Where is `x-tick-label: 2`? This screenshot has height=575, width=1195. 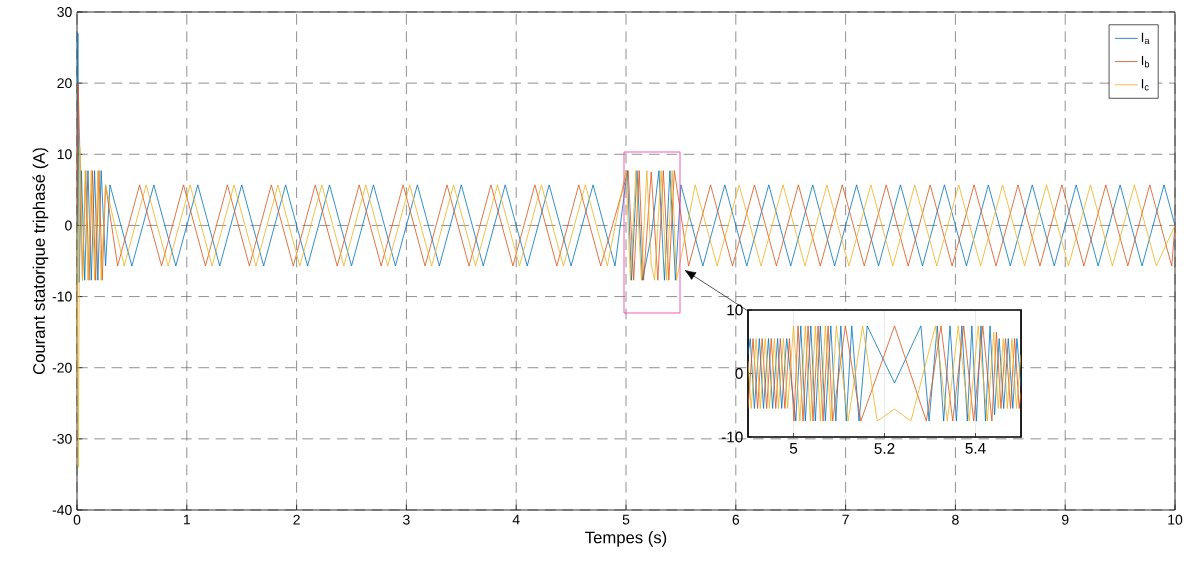 x-tick-label: 2 is located at coordinates (296, 519).